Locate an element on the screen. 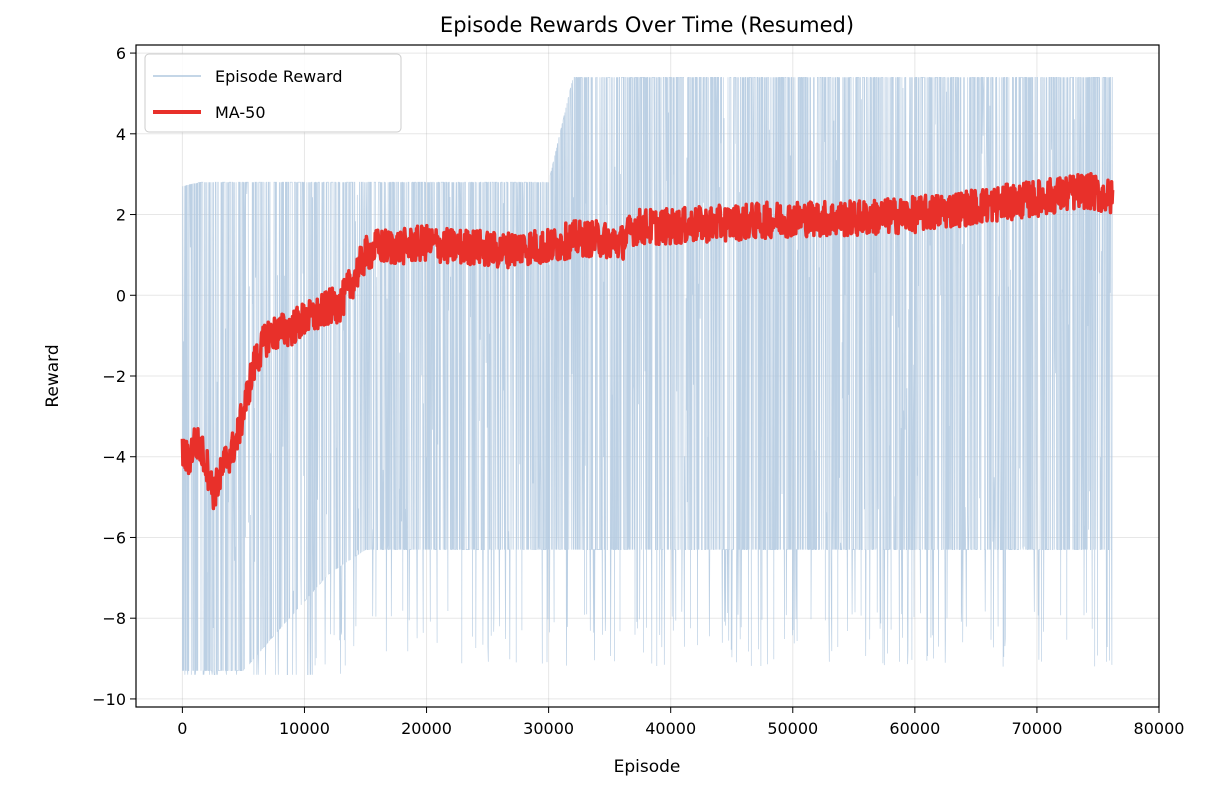 The height and width of the screenshot is (786, 1212). x-tick-label: 0 is located at coordinates (182, 728).